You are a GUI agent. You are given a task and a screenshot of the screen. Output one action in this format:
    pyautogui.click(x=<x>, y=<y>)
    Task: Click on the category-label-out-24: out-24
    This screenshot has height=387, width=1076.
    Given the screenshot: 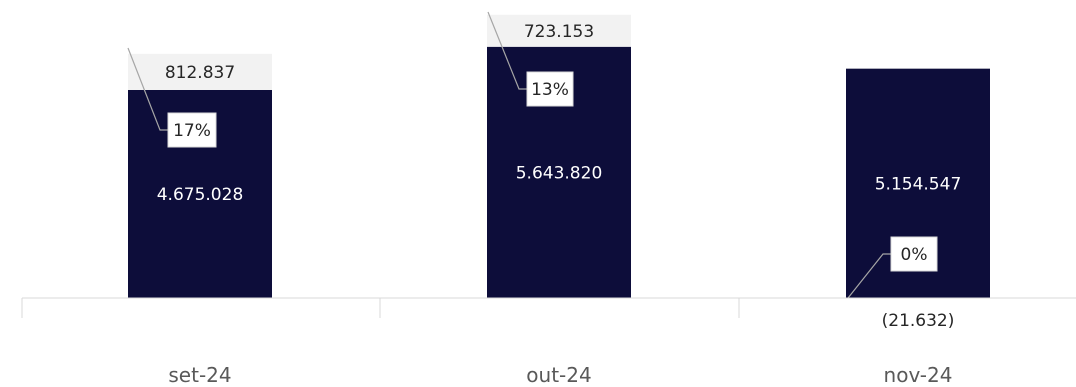 What is the action you would take?
    pyautogui.click(x=558, y=375)
    